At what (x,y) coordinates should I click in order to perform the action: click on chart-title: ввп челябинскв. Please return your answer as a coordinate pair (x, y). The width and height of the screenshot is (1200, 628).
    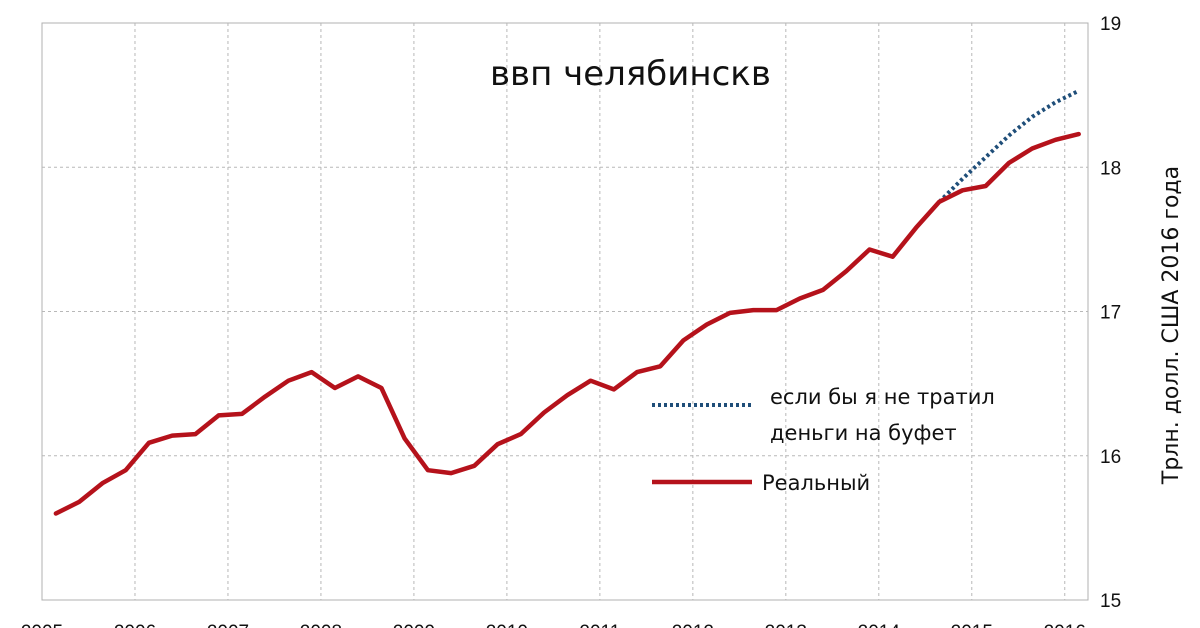
    Looking at the image, I should click on (630, 74).